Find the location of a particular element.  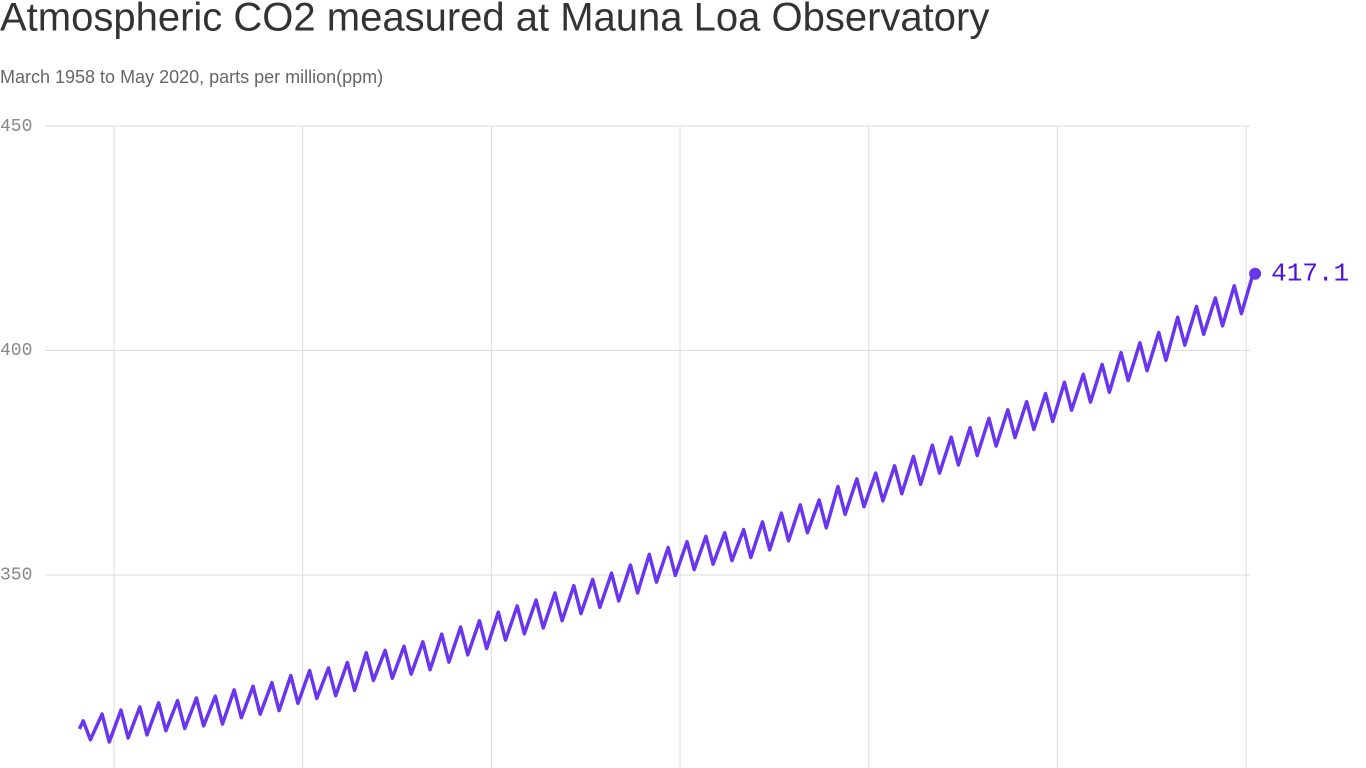

y-tick-label: 450 is located at coordinates (16, 127).